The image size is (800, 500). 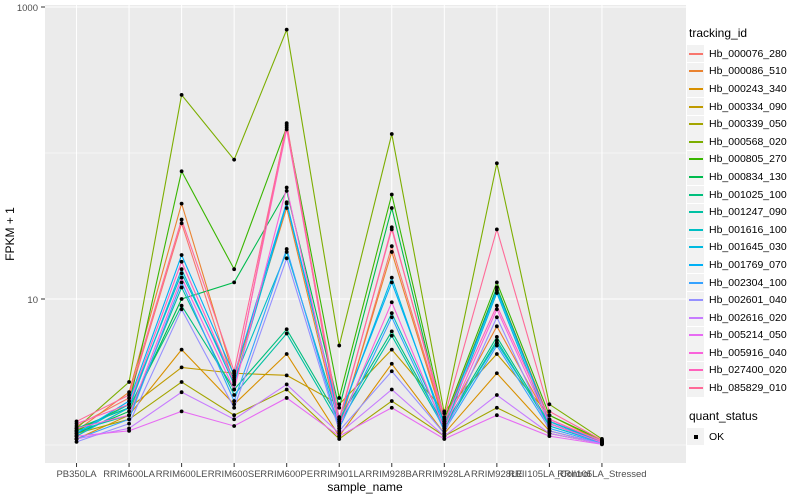 I want to click on x-tick-label: RRIM600PE, so click(x=286, y=474).